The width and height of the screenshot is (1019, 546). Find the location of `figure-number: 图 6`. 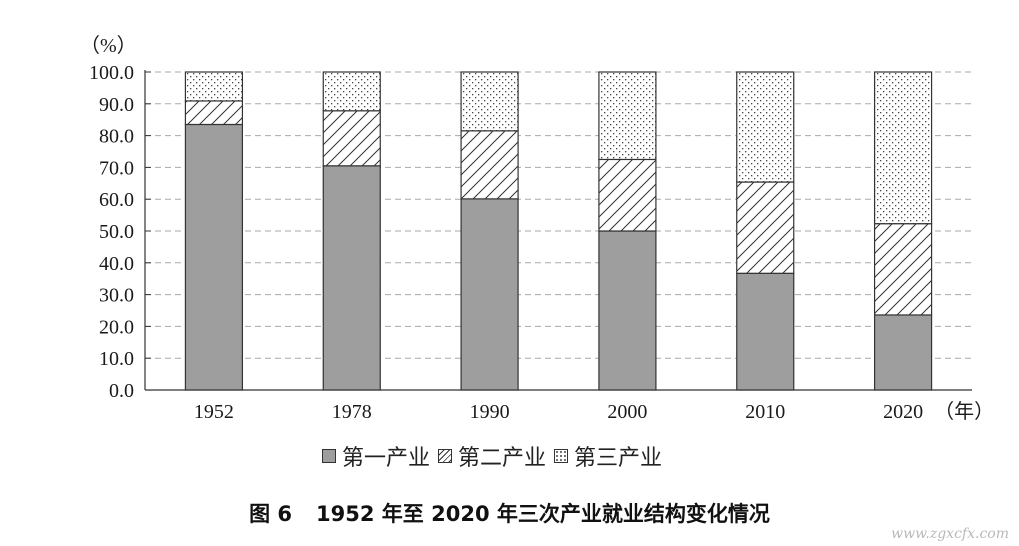

figure-number: 图 6 is located at coordinates (271, 514).